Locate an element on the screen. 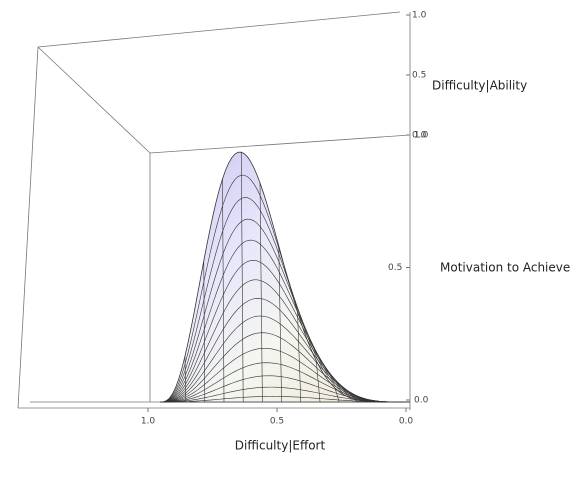  x-tick-label: 0.5 is located at coordinates (277, 422).